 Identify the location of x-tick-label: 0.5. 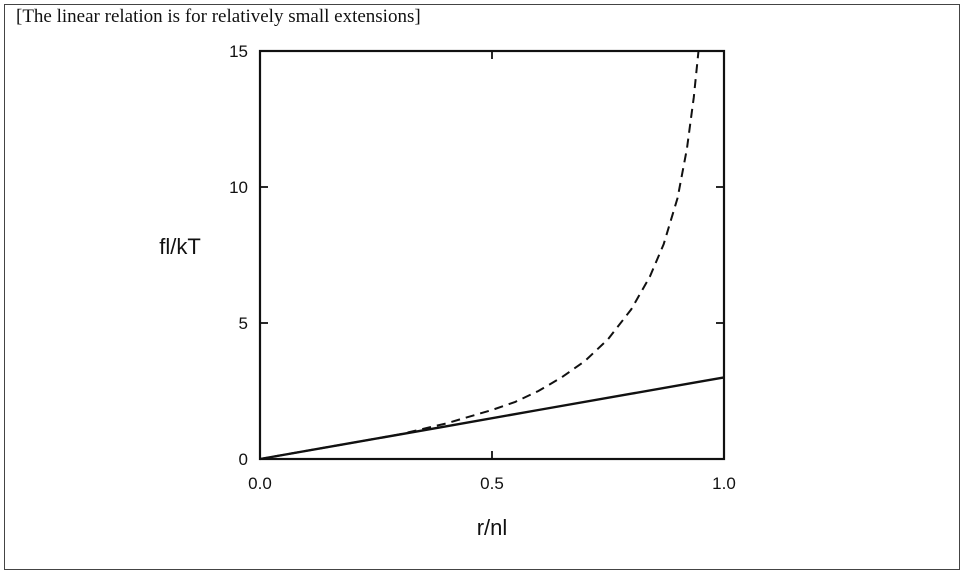
(492, 483).